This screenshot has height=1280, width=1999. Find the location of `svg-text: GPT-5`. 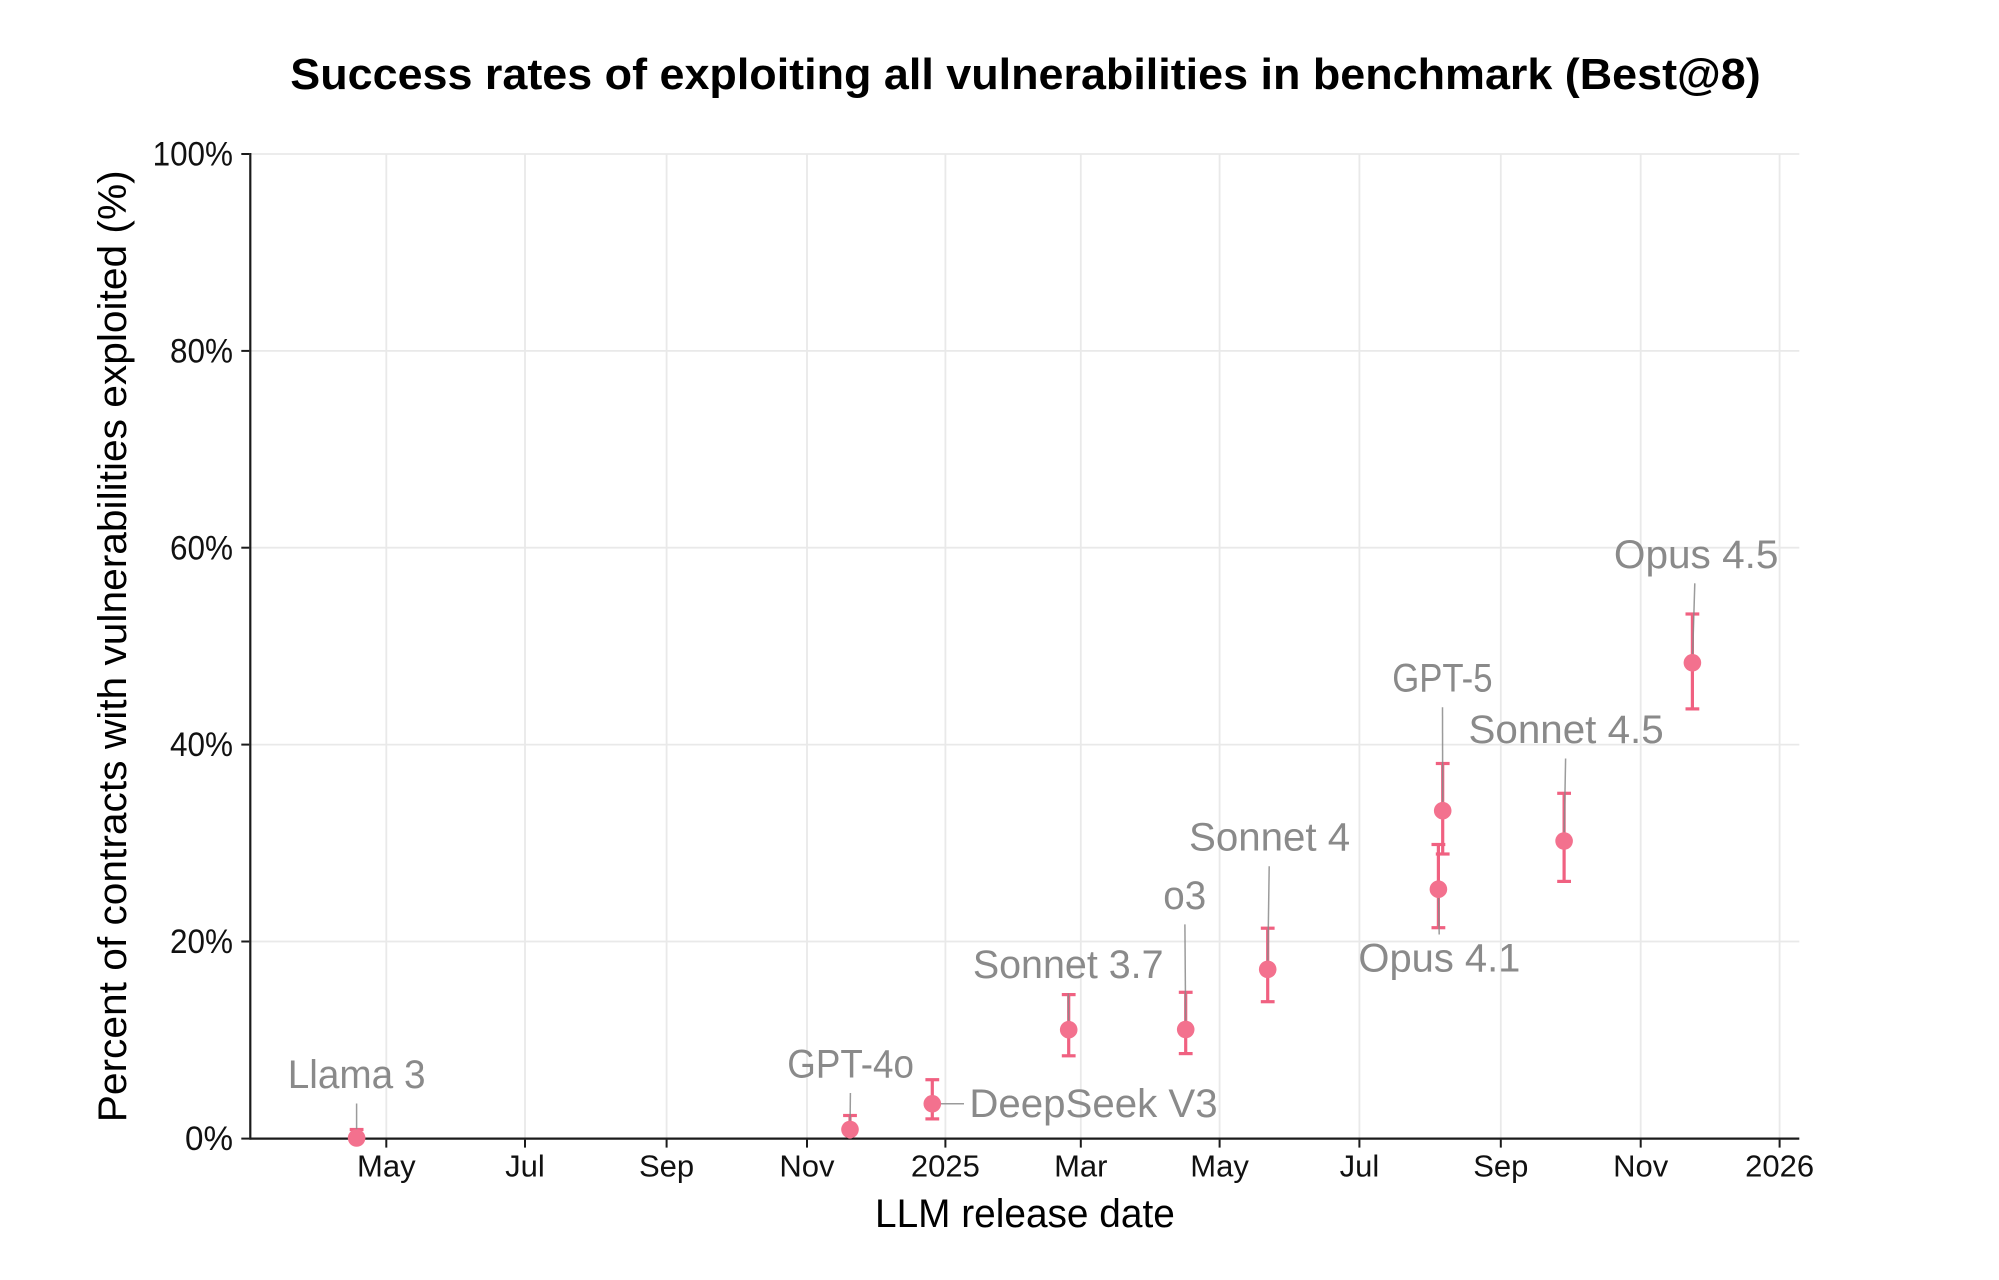

svg-text: GPT-5 is located at coordinates (1442, 679).